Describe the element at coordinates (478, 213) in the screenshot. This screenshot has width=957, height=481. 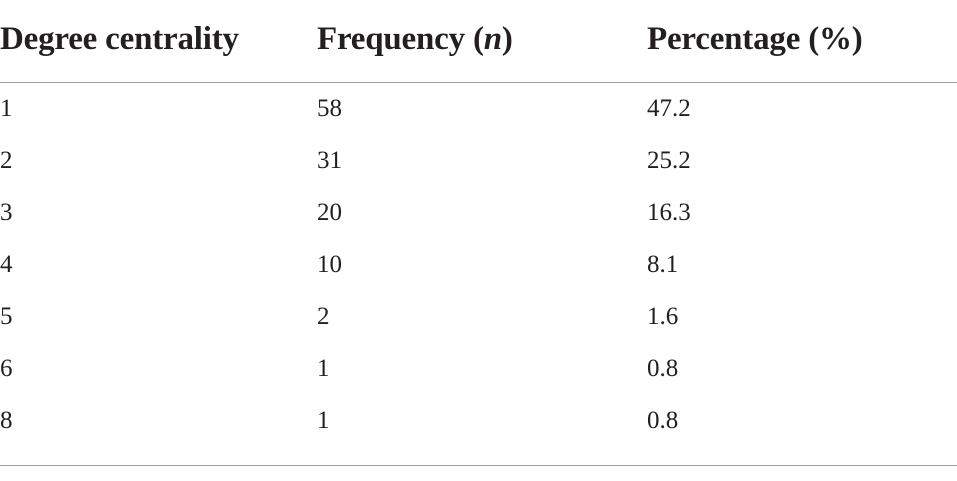
I see `table-row: 3 20 16.3` at that location.